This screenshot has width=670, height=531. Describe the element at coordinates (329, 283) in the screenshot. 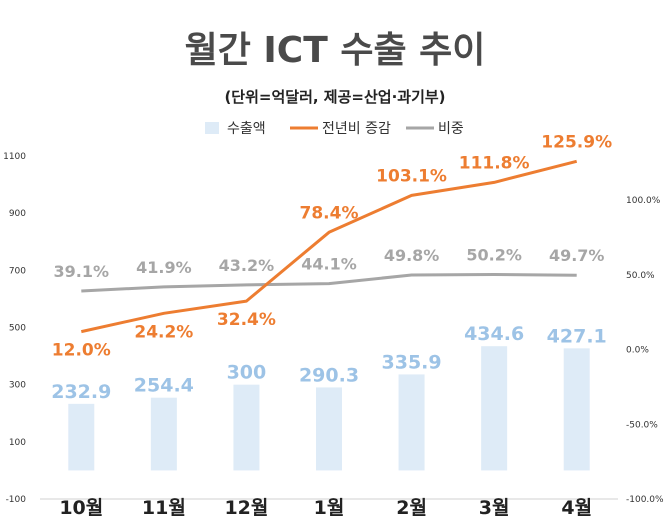

I see `series-line` at that location.